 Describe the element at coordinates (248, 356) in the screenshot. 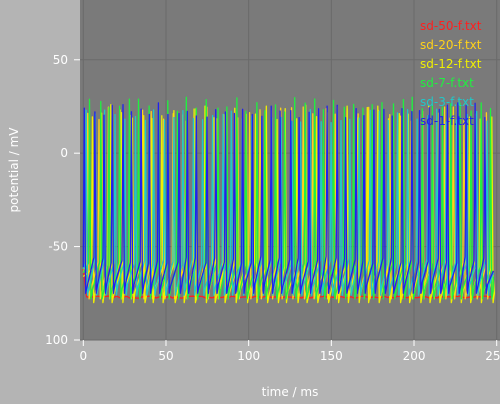

I see `x-tick-label: 100` at that location.